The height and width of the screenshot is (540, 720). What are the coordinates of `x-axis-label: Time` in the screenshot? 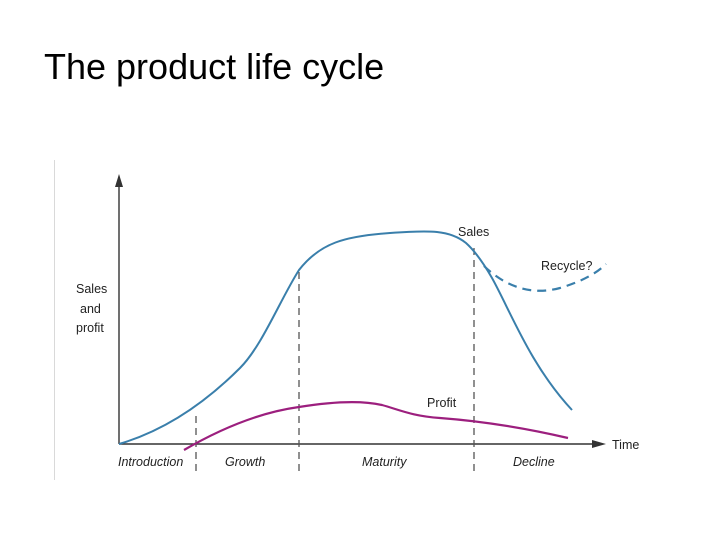 It's located at (625, 445).